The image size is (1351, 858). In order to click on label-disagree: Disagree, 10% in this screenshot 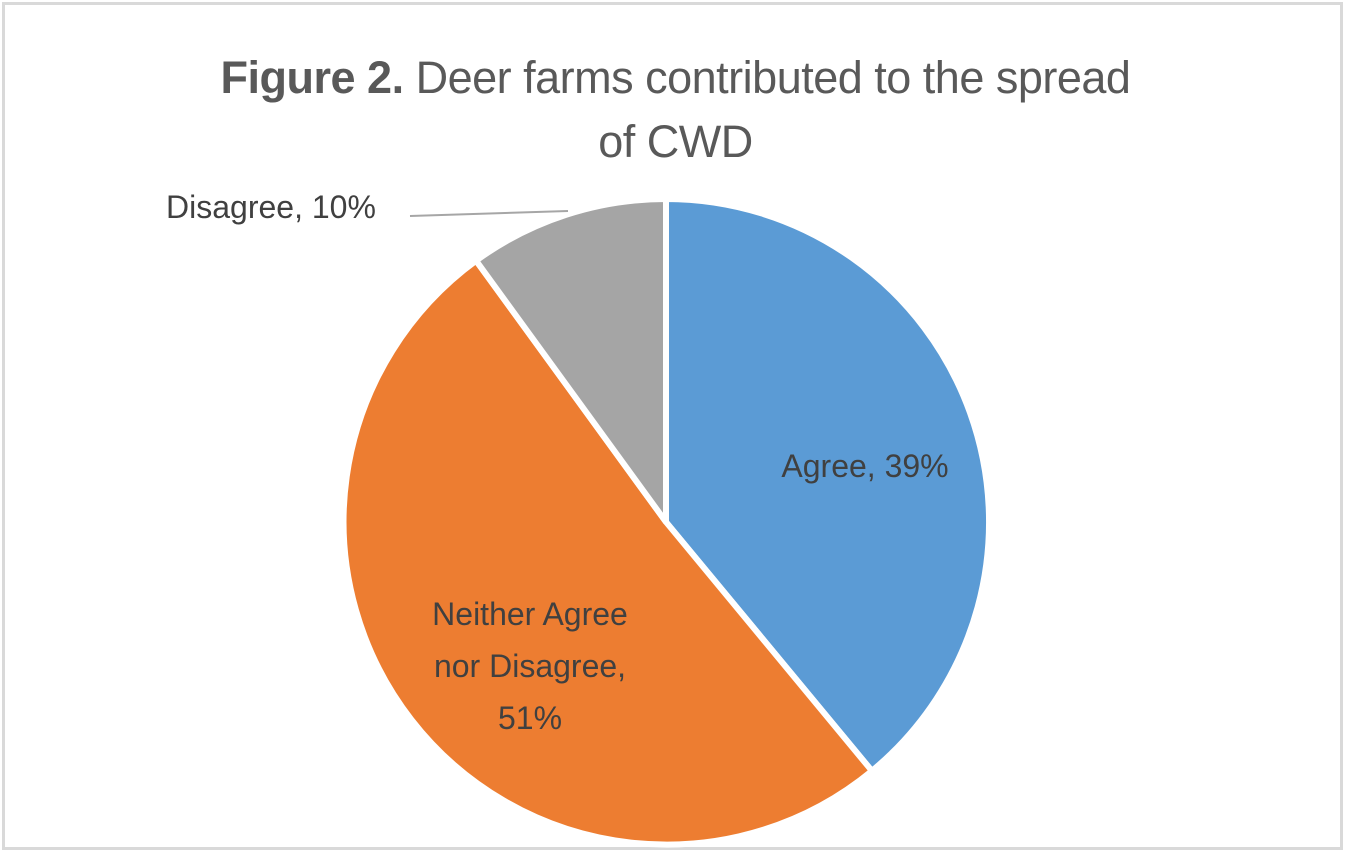, I will do `click(271, 207)`.